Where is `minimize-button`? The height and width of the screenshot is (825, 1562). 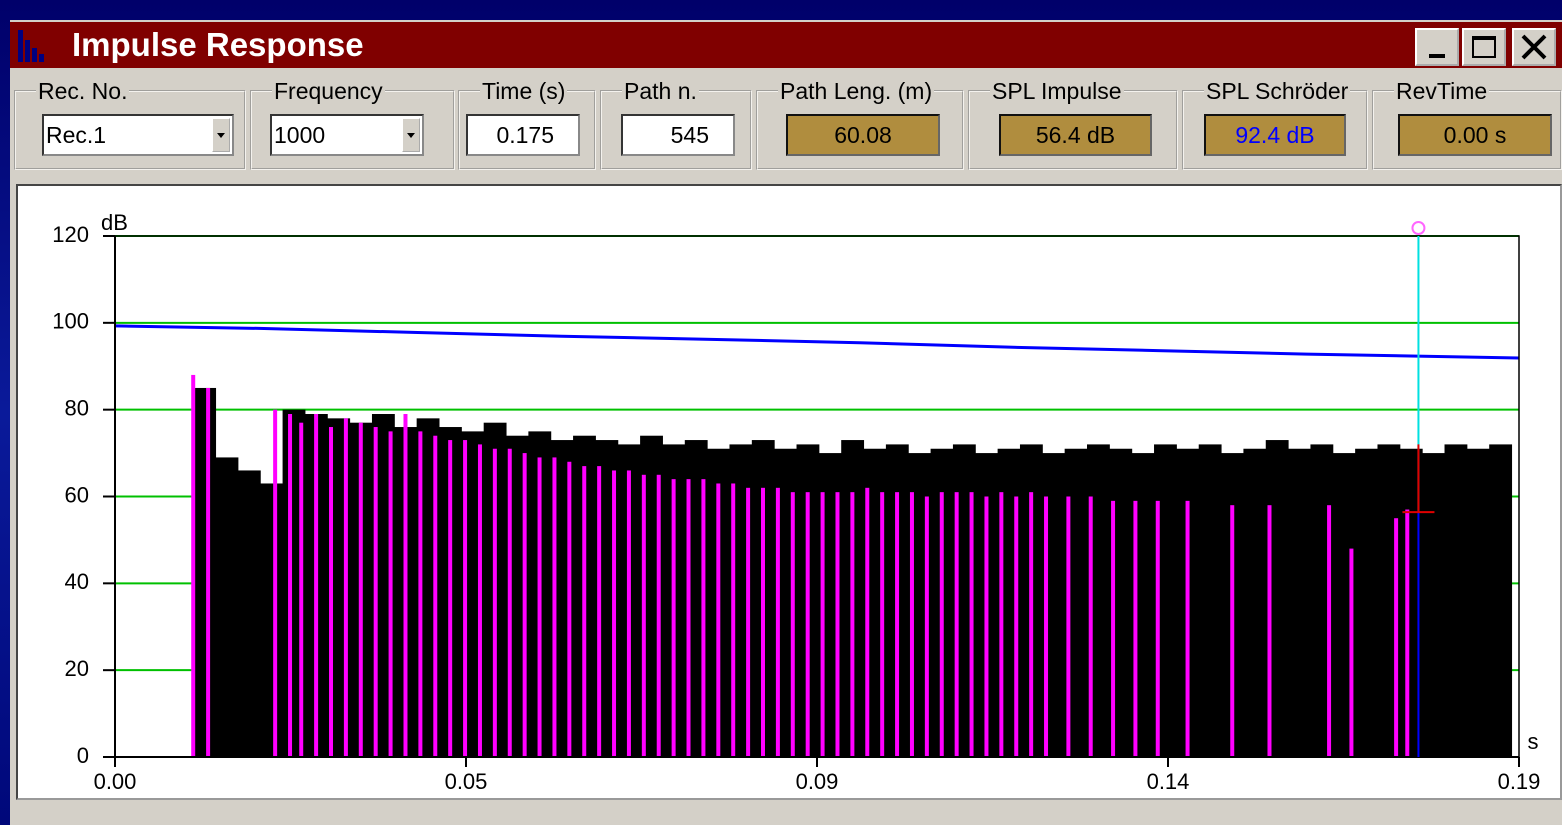 minimize-button is located at coordinates (1437, 47).